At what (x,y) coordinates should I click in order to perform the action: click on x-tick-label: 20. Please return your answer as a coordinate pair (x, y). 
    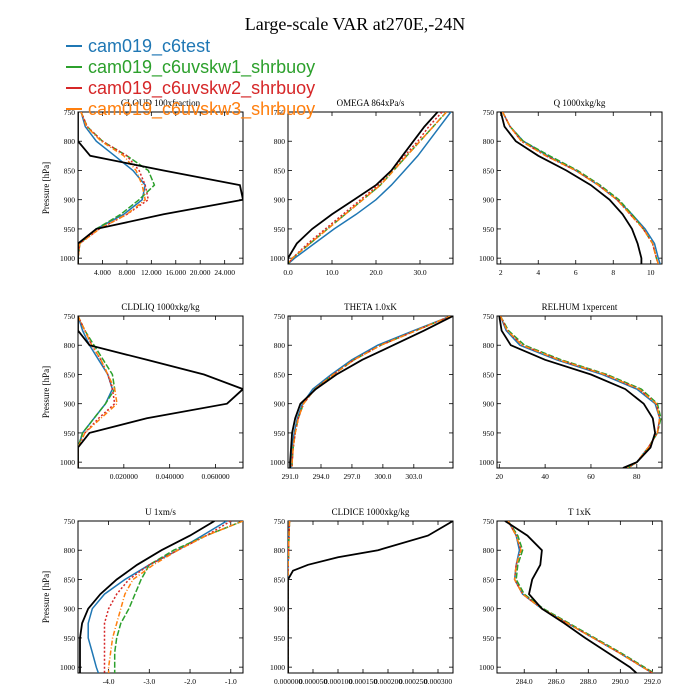
    Looking at the image, I should click on (500, 476).